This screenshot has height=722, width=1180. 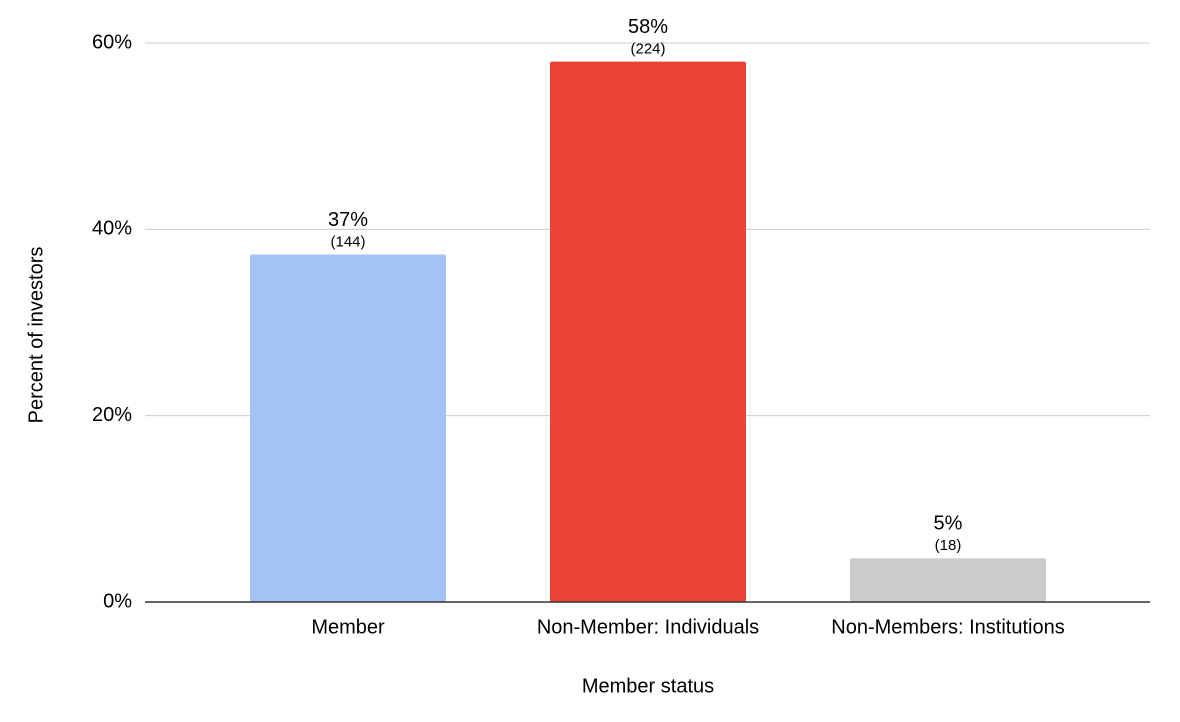 I want to click on count-label: (144), so click(x=347, y=241).